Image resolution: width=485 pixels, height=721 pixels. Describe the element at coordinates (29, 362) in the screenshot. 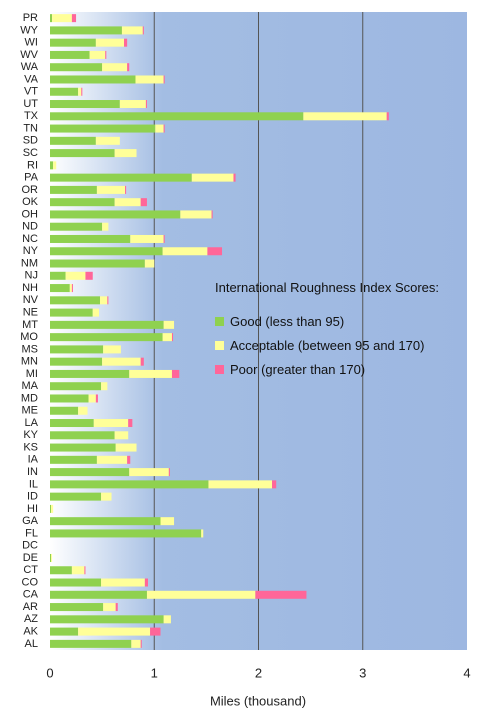

I see `y-tick-label: MN` at that location.